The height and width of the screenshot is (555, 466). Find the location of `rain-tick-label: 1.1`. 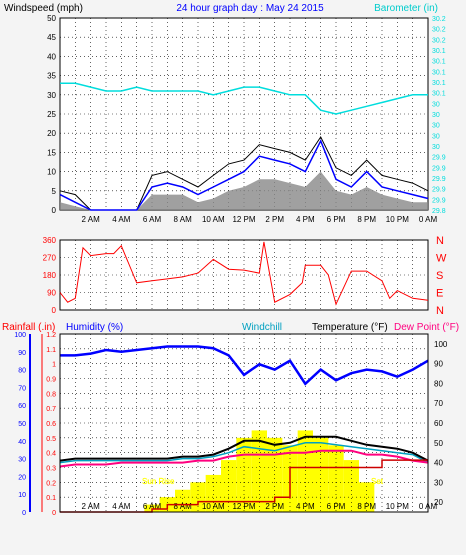

rain-tick-label: 1.1 is located at coordinates (51, 350).